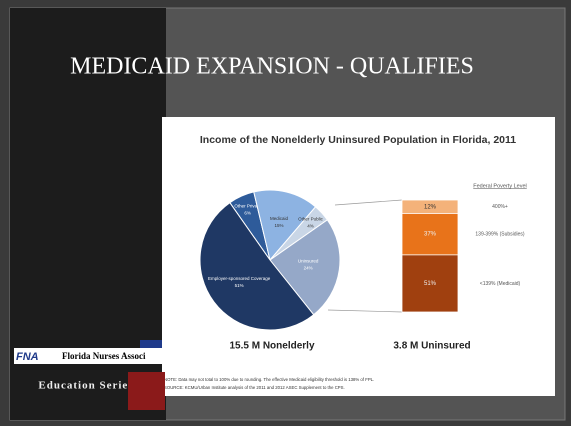 Image resolution: width=571 pixels, height=426 pixels. Describe the element at coordinates (104, 356) in the screenshot. I see `organization: Florida Nurses Associ` at that location.